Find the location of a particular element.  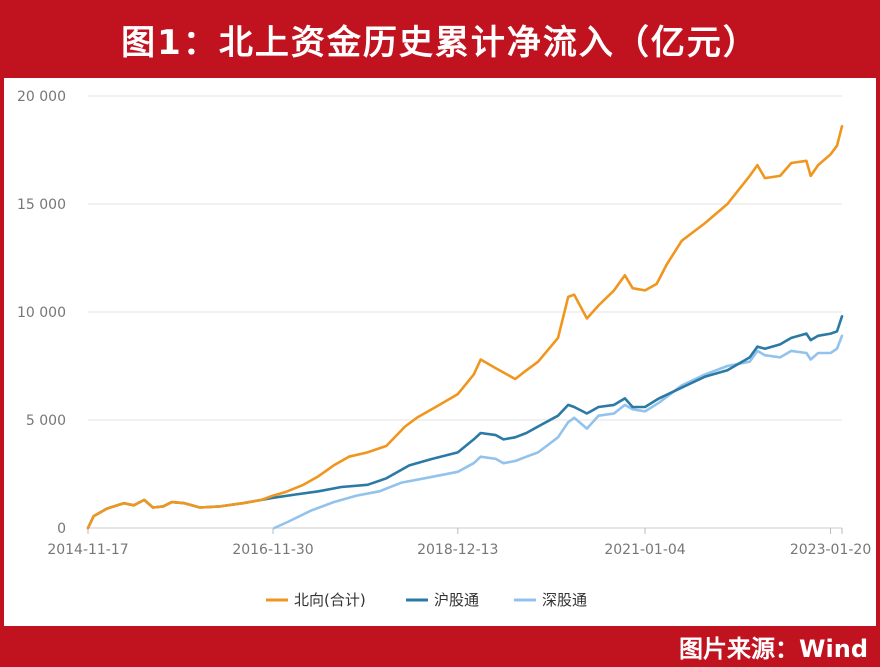

legend-item: 沪股通 is located at coordinates (442, 600).